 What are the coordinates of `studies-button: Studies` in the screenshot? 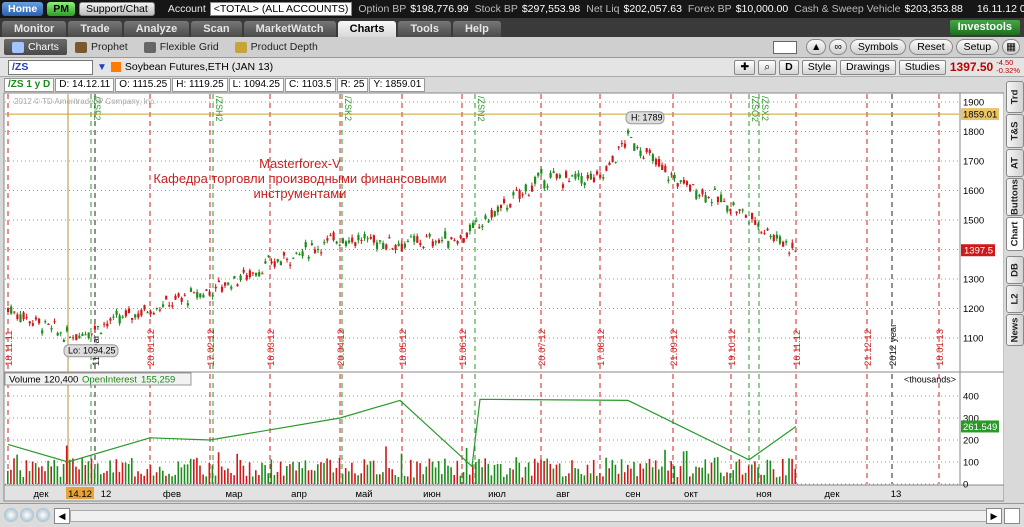 It's located at (922, 67).